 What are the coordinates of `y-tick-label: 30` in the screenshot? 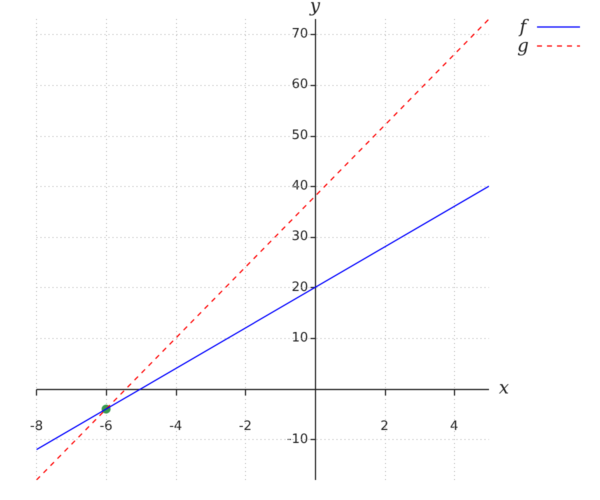 It's located at (300, 236).